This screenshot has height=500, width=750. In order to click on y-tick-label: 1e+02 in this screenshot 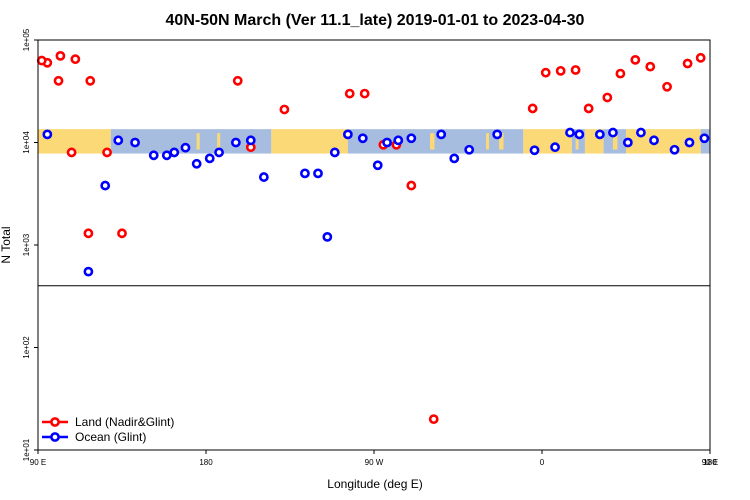, I will do `click(26, 347)`.